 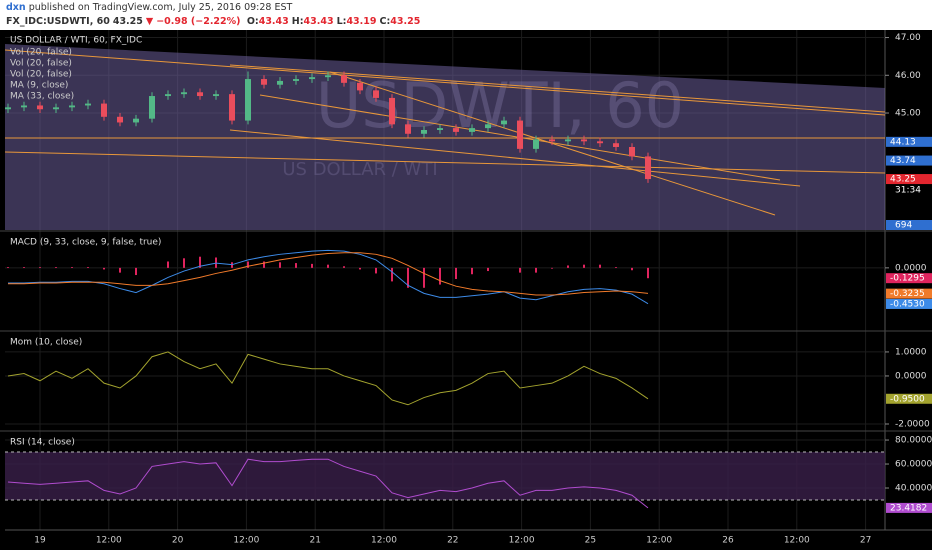 I want to click on x-tick-label: 22, so click(x=452, y=541).